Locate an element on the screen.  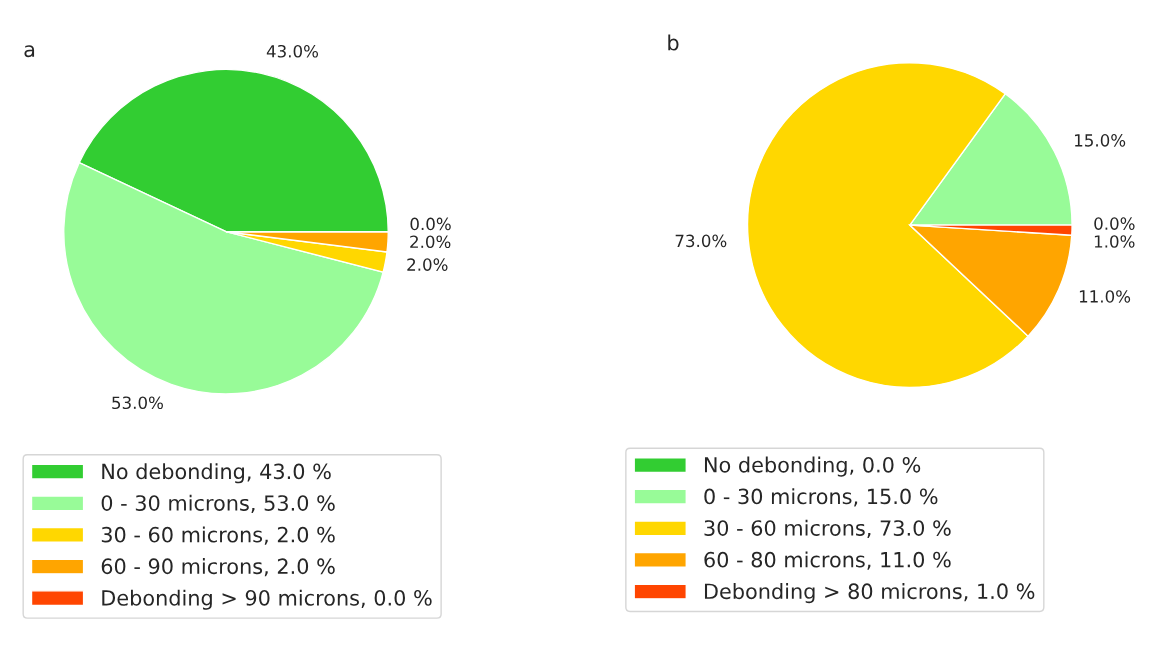
data-label: 43.0% is located at coordinates (292, 51).